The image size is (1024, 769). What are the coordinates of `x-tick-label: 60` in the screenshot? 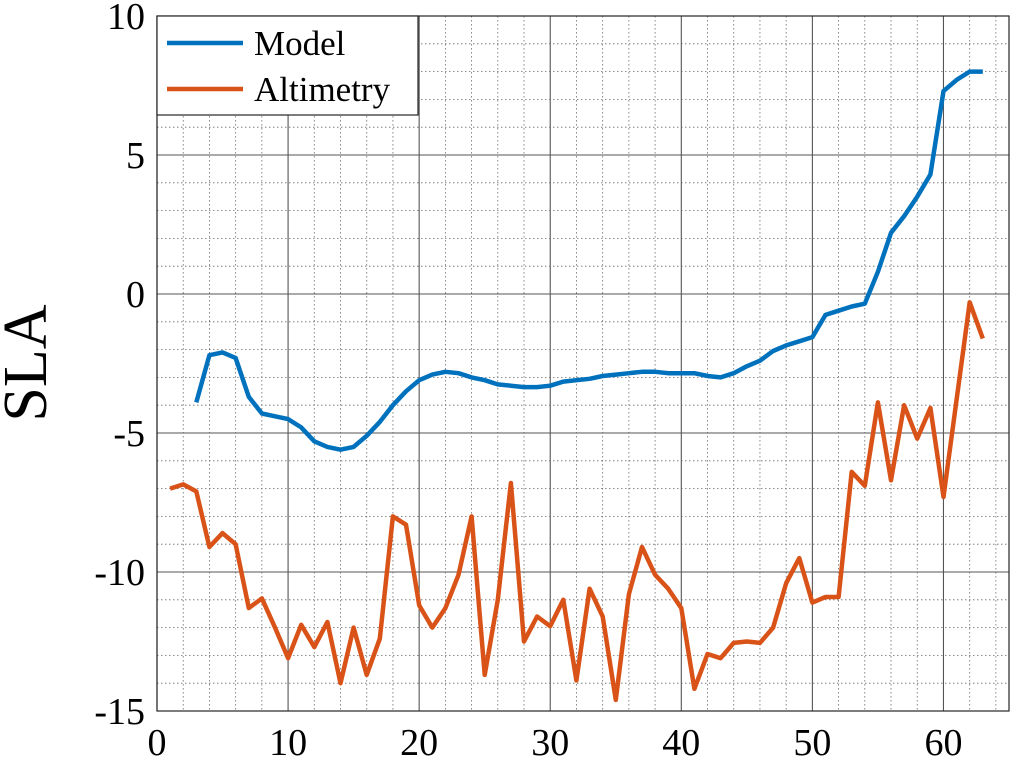 It's located at (943, 743).